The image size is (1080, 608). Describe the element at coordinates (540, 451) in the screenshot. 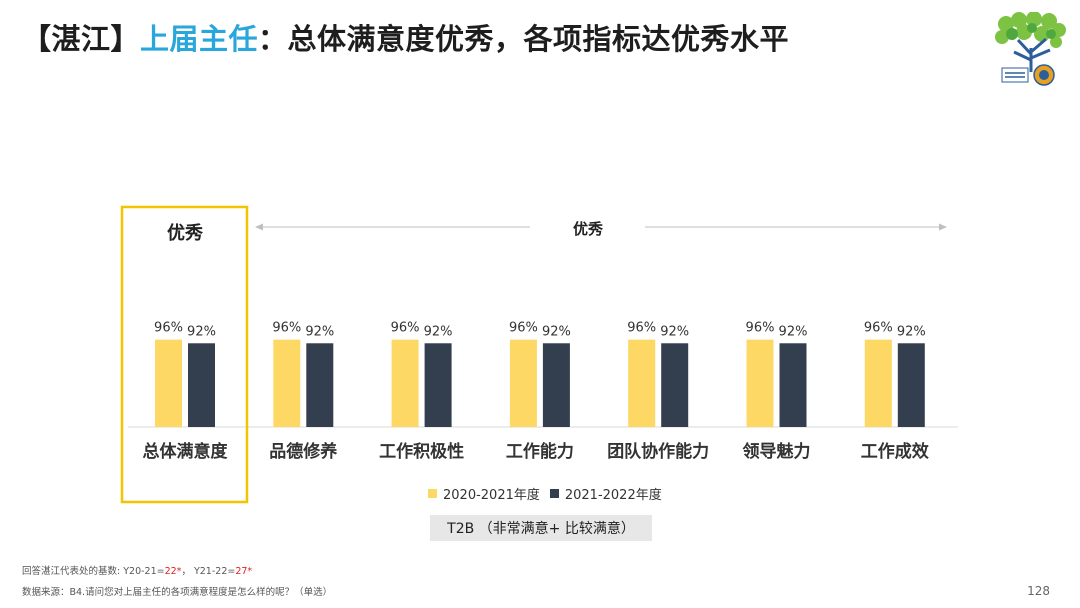

I see `category-label-3: 工作能力` at that location.